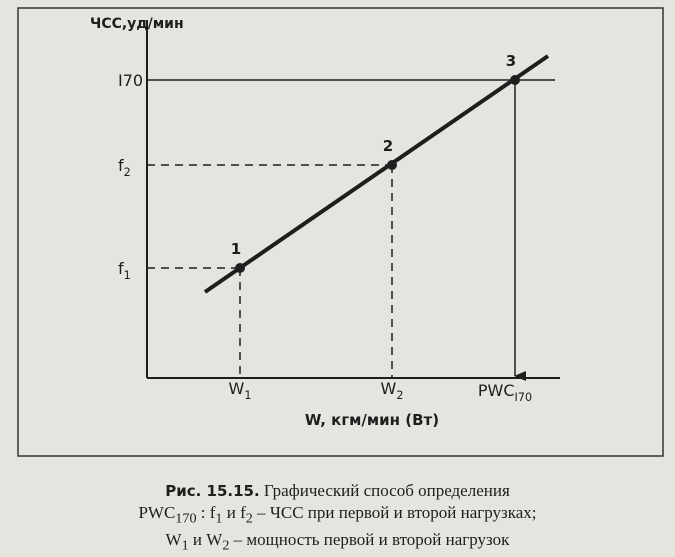 The image size is (675, 557). What do you see at coordinates (369, 540) in the screenshot?
I see `caption-text: – мощность первой и второй нагрузок` at bounding box center [369, 540].